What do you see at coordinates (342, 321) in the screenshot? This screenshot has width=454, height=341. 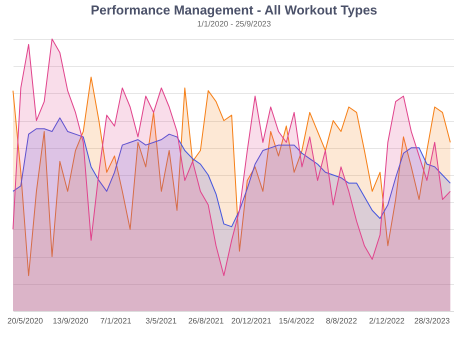 I see `x-tick-label: 8/8/2022` at bounding box center [342, 321].